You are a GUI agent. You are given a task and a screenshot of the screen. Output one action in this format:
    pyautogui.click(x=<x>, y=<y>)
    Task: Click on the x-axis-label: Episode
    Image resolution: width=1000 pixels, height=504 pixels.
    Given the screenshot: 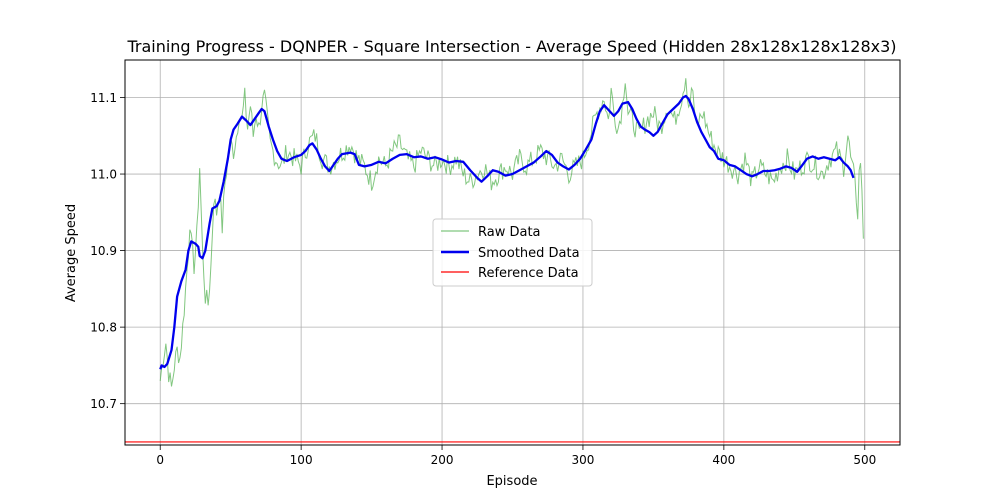 What is the action you would take?
    pyautogui.click(x=511, y=481)
    